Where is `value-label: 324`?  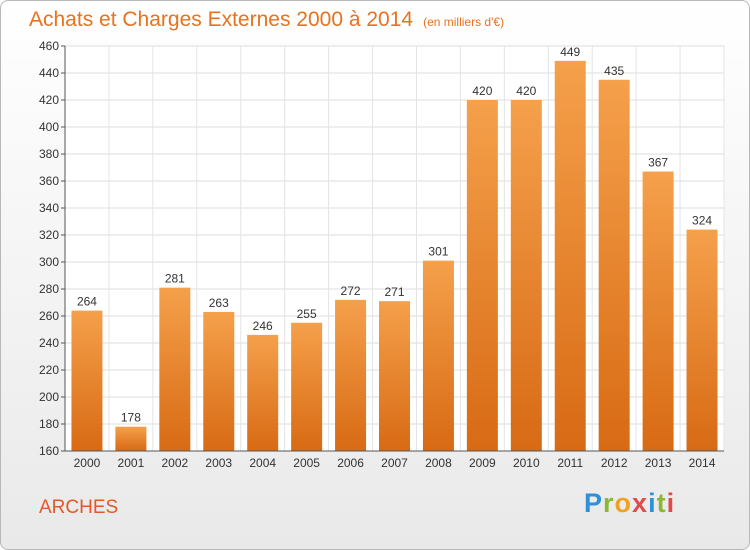
value-label: 324 is located at coordinates (702, 221).